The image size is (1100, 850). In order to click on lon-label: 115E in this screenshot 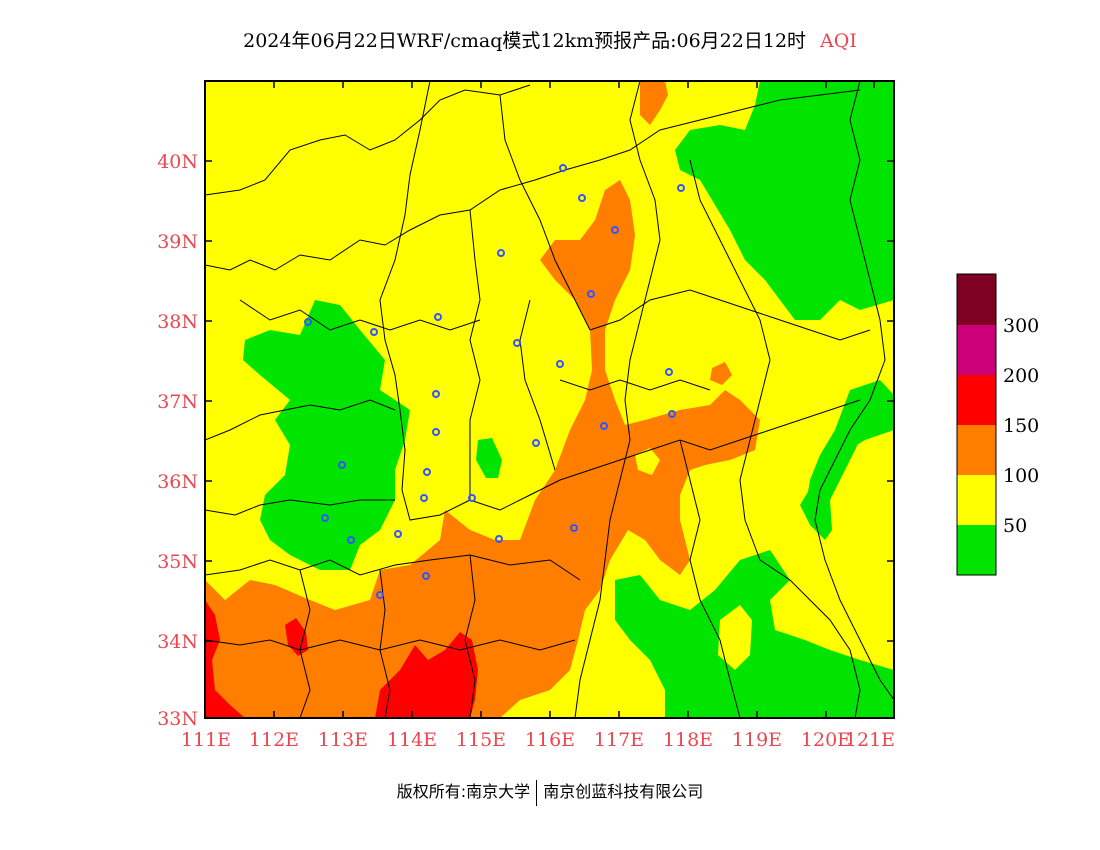, I will do `click(481, 740)`.